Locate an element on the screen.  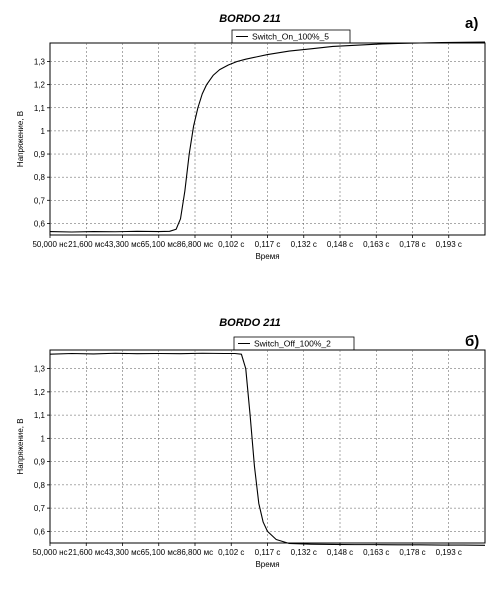
legend-label: Switch_Off_100%_2 is located at coordinates (292, 344).